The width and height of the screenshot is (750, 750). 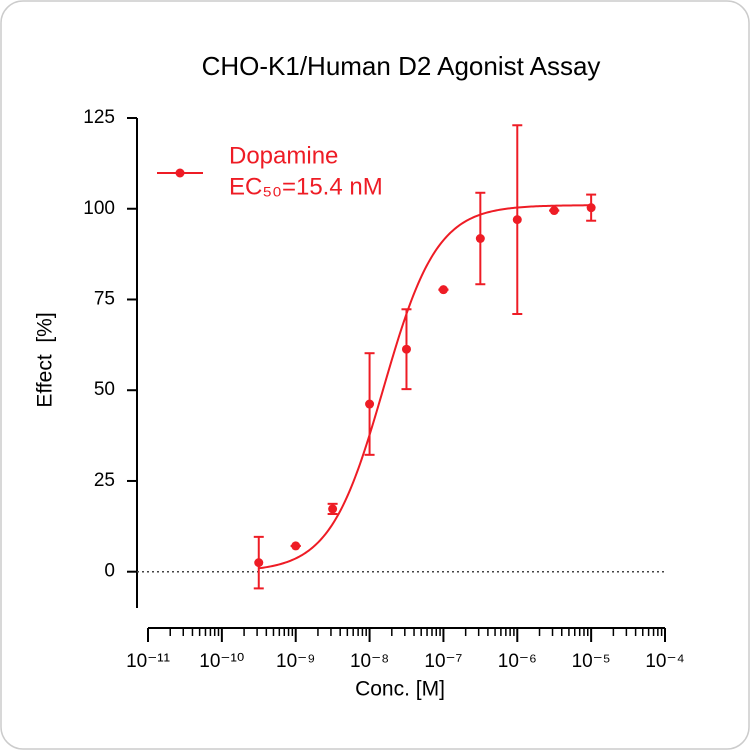 I want to click on y-tick-label: 50, so click(x=104, y=389).